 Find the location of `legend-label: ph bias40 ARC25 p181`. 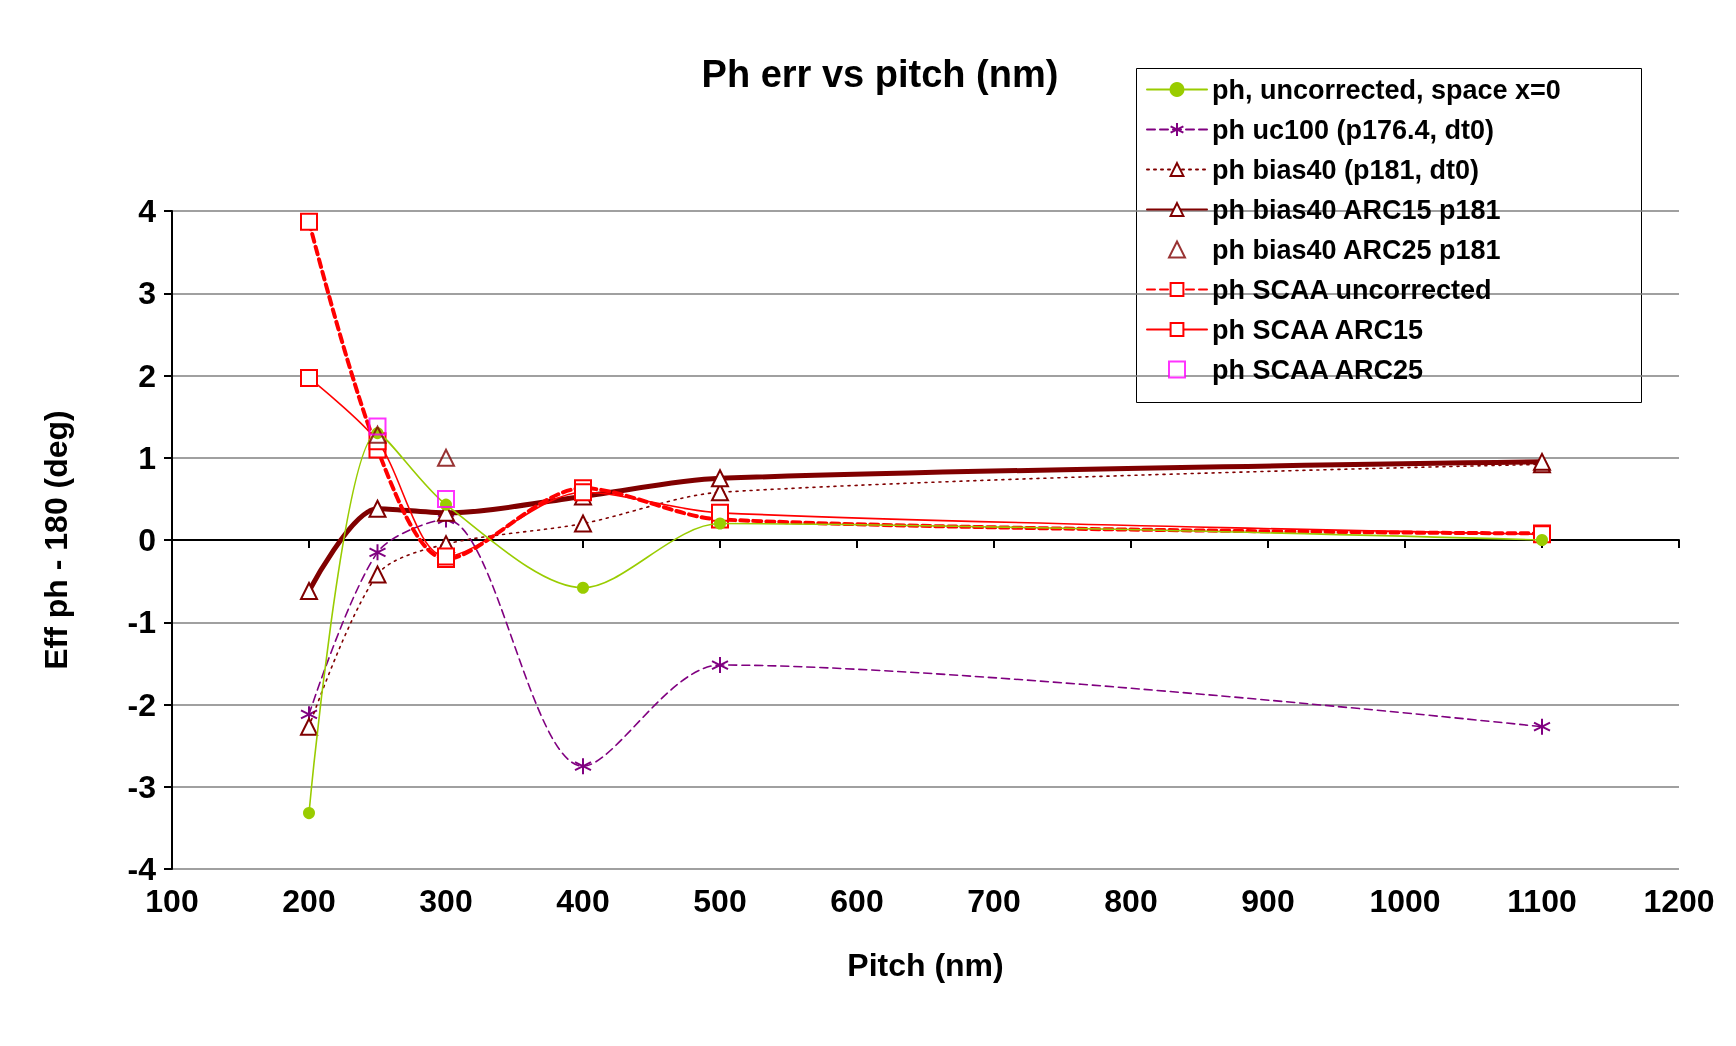

legend-label: ph bias40 ARC25 p181 is located at coordinates (1356, 249).